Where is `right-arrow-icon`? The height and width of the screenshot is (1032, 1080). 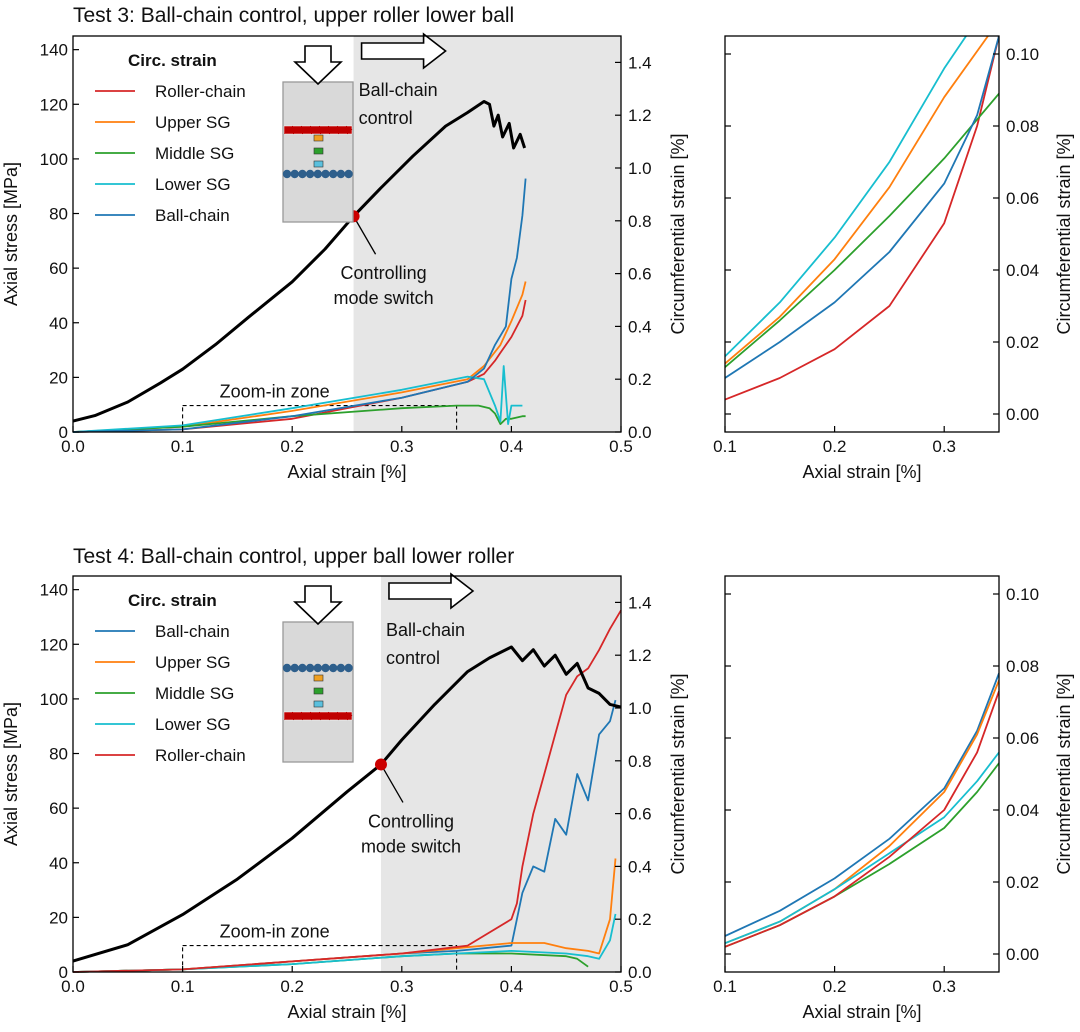 right-arrow-icon is located at coordinates (431, 591).